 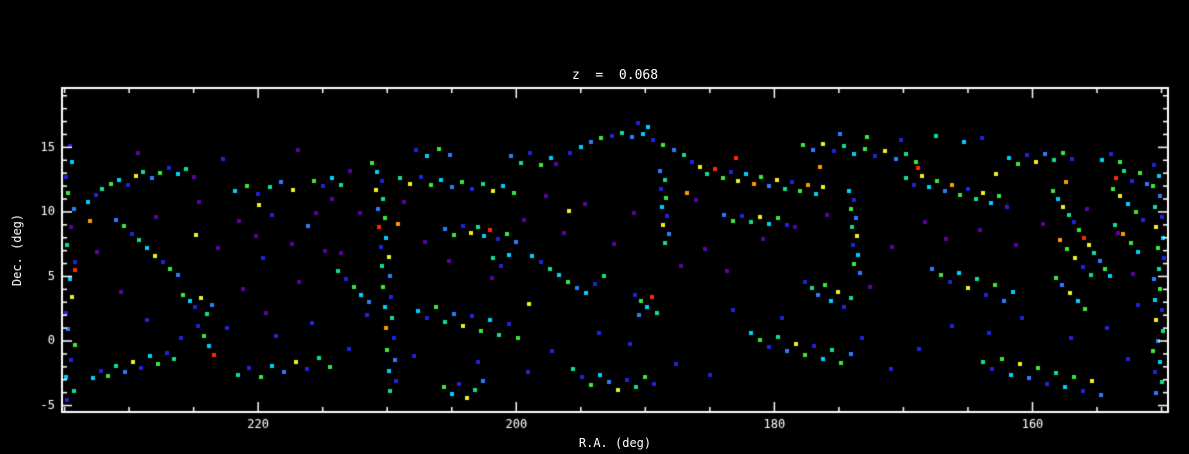 I want to click on x-axis-label: R.A. (deg), so click(x=615, y=443).